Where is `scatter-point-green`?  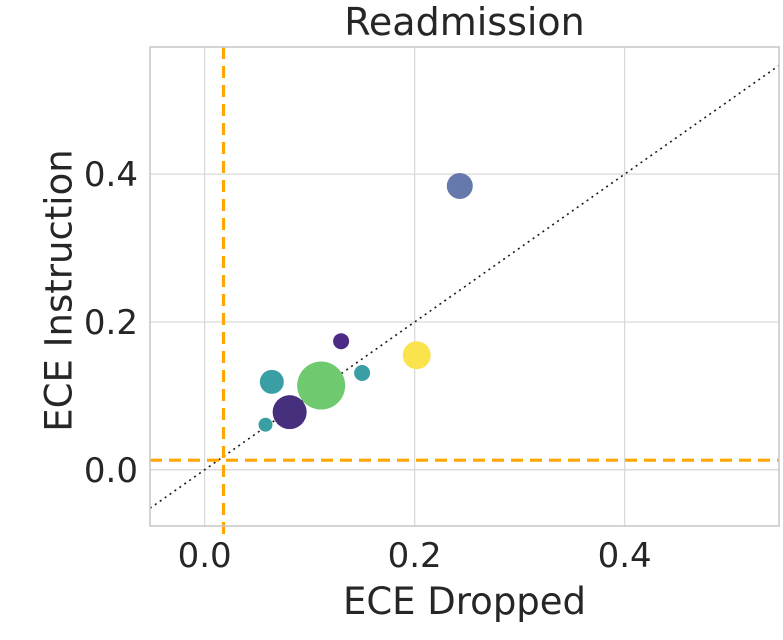 scatter-point-green is located at coordinates (321, 385).